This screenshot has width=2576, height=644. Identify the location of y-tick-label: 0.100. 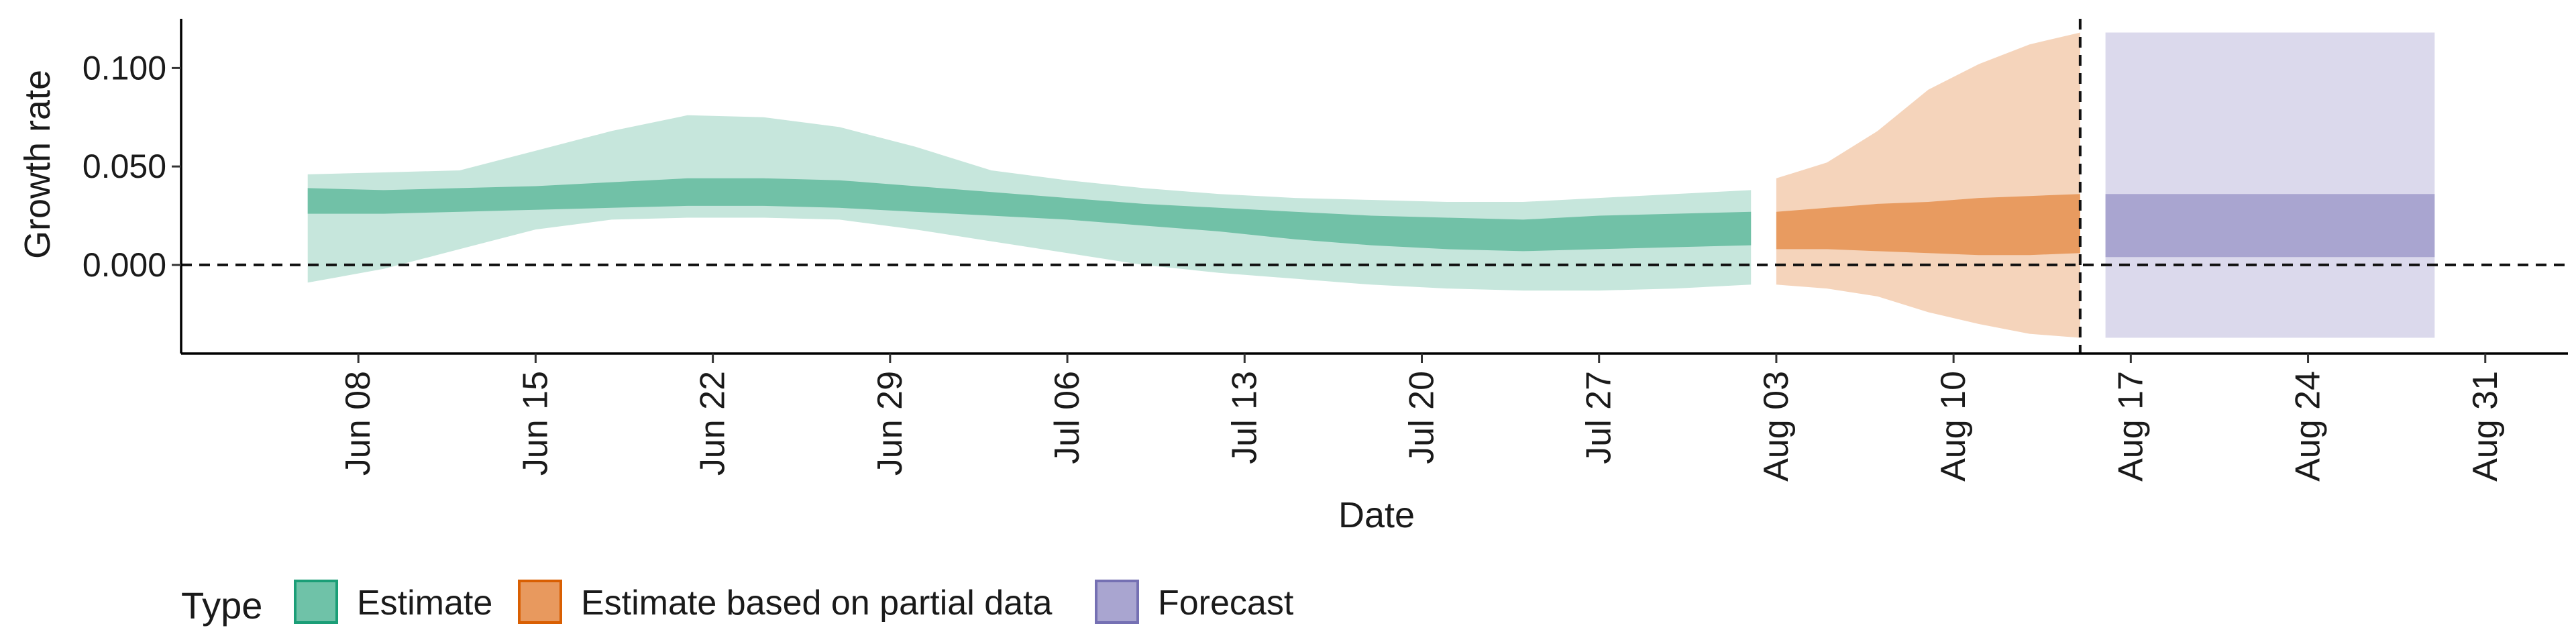
(124, 68).